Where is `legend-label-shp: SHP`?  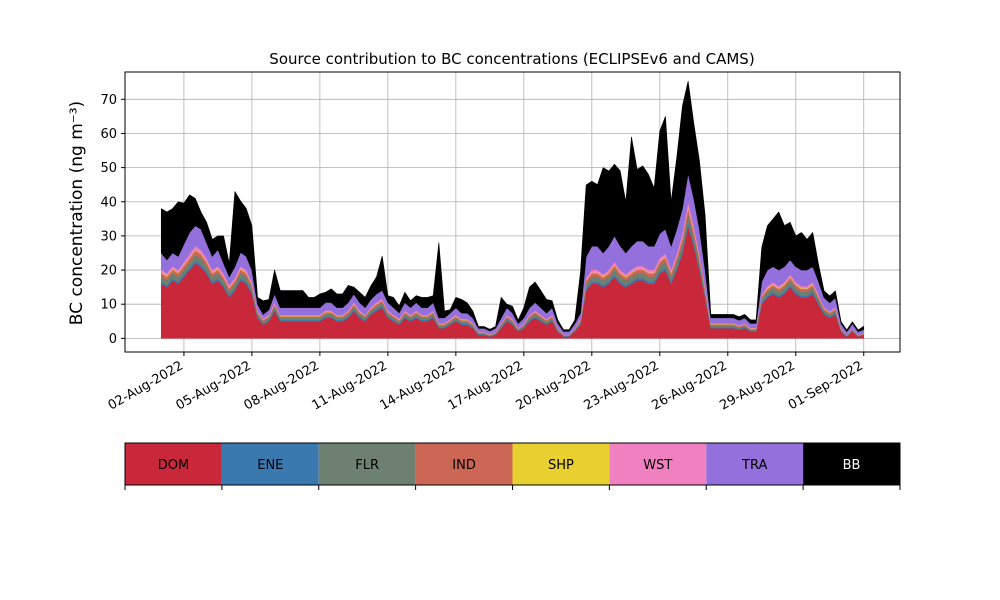
legend-label-shp: SHP is located at coordinates (561, 465).